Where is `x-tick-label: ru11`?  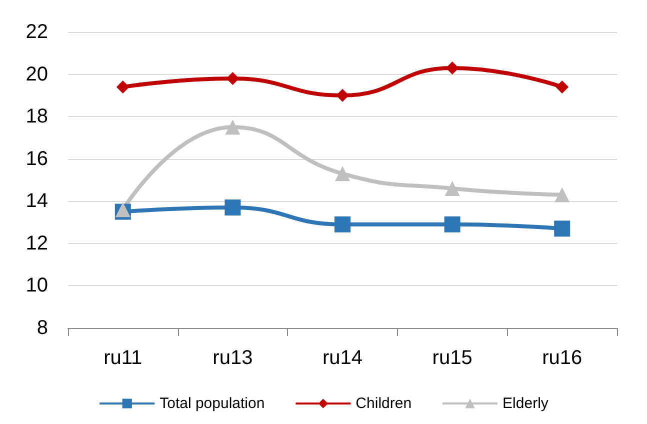
x-tick-label: ru11 is located at coordinates (123, 358).